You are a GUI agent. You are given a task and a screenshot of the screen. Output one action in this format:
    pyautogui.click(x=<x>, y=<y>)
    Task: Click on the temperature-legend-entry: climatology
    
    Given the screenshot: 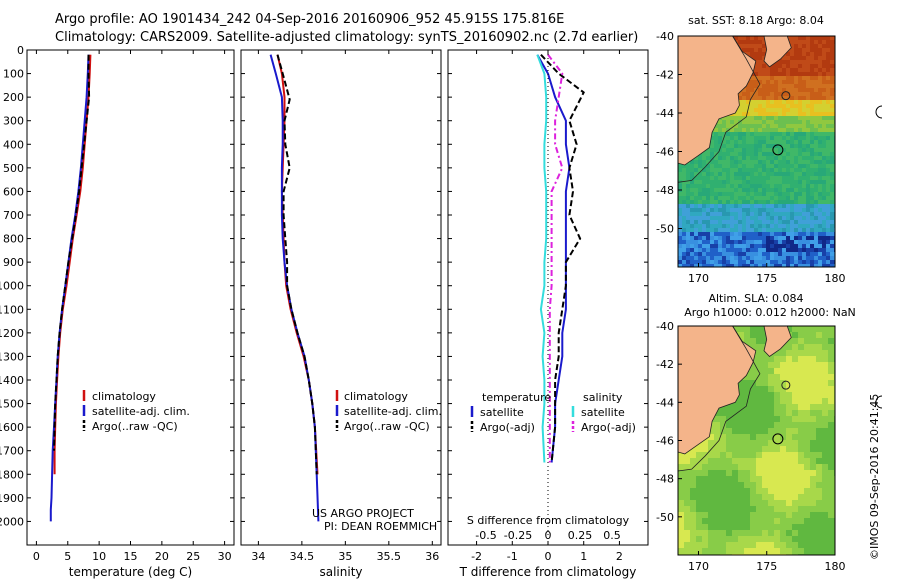 What is the action you would take?
    pyautogui.click(x=124, y=396)
    